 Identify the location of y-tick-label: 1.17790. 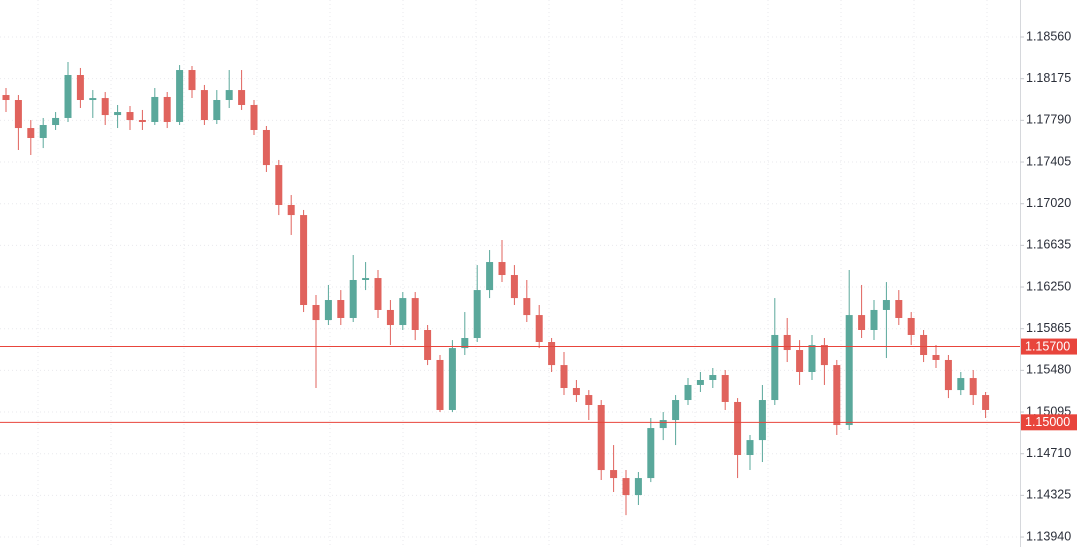
(1048, 120).